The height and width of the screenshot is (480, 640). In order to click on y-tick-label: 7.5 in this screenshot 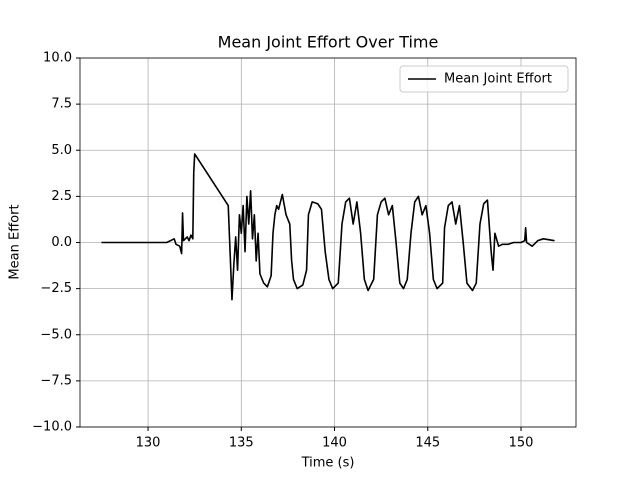, I will do `click(61, 104)`.